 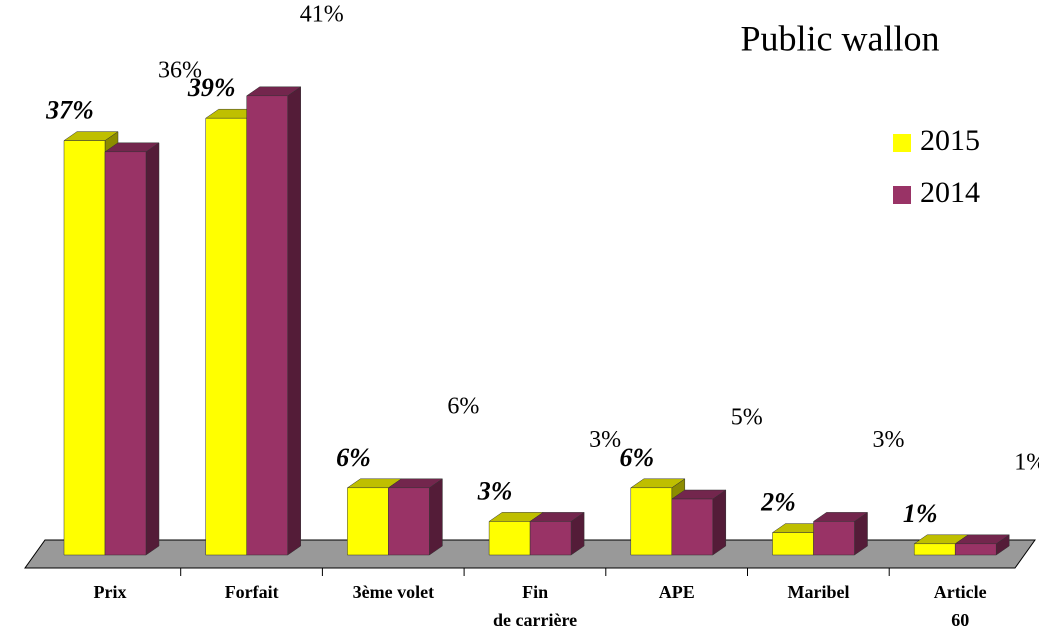 What do you see at coordinates (840, 38) in the screenshot?
I see `chart-title: Public wallon` at bounding box center [840, 38].